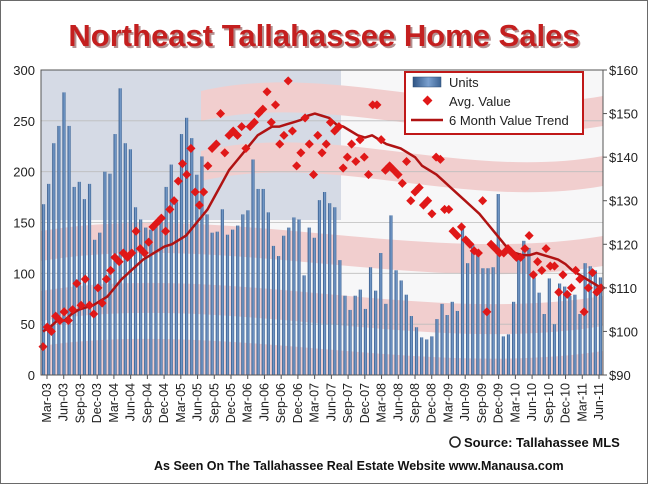 This screenshot has height=485, width=648. I want to click on y-right-tick-label: $100, so click(623, 331).